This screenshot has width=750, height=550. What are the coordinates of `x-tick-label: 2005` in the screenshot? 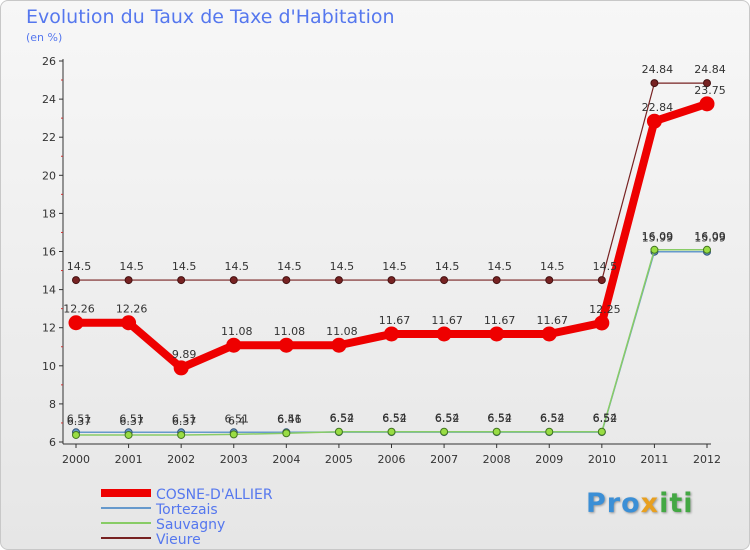 It's located at (339, 459).